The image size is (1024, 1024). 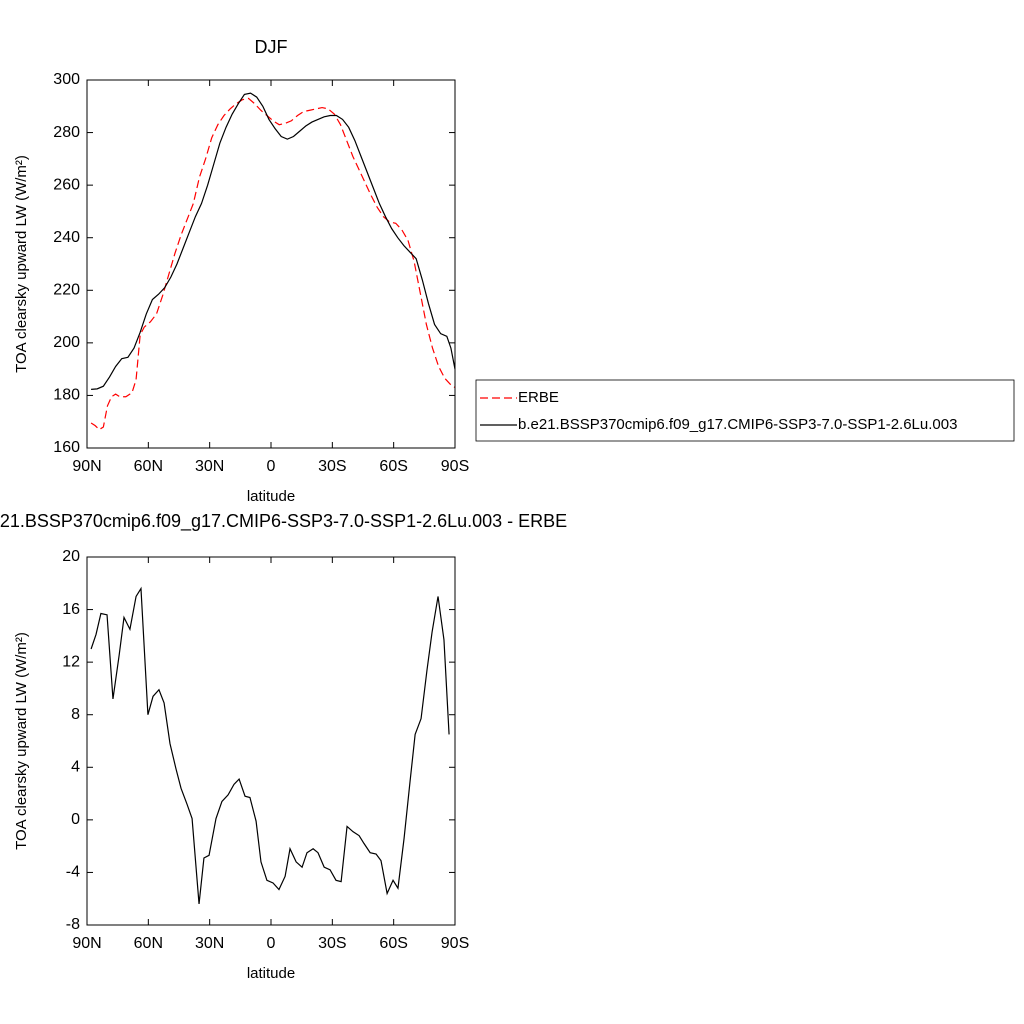 What do you see at coordinates (73, 924) in the screenshot?
I see `y-tick-label: -8` at bounding box center [73, 924].